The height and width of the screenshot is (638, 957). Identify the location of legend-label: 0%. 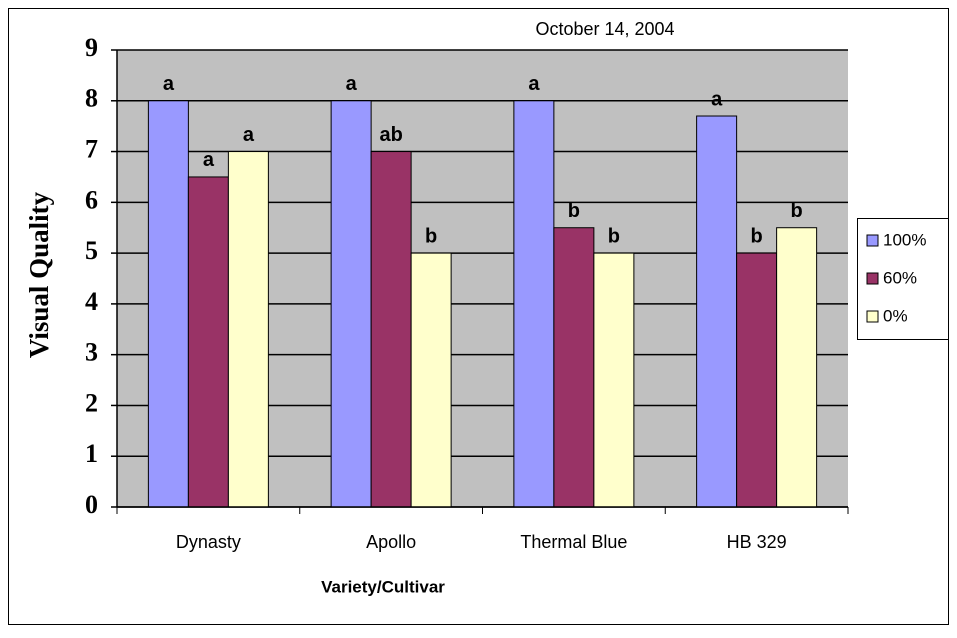
(895, 315).